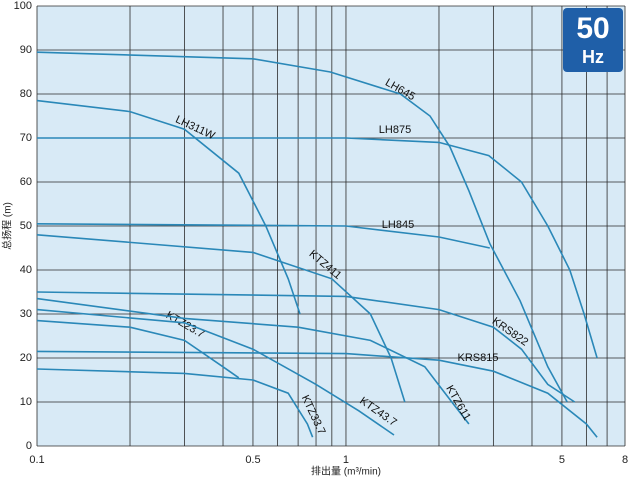 This screenshot has height=481, width=630. What do you see at coordinates (26, 314) in the screenshot?
I see `y-tick-label: 30` at bounding box center [26, 314].